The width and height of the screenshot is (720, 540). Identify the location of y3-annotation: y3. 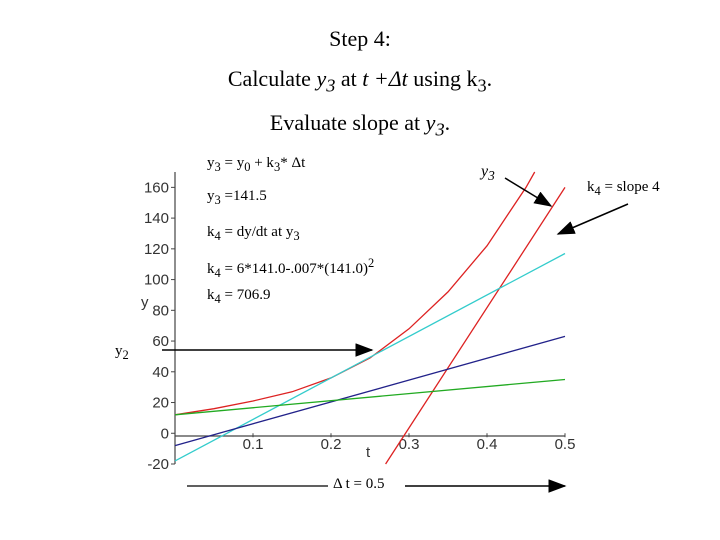
(488, 173).